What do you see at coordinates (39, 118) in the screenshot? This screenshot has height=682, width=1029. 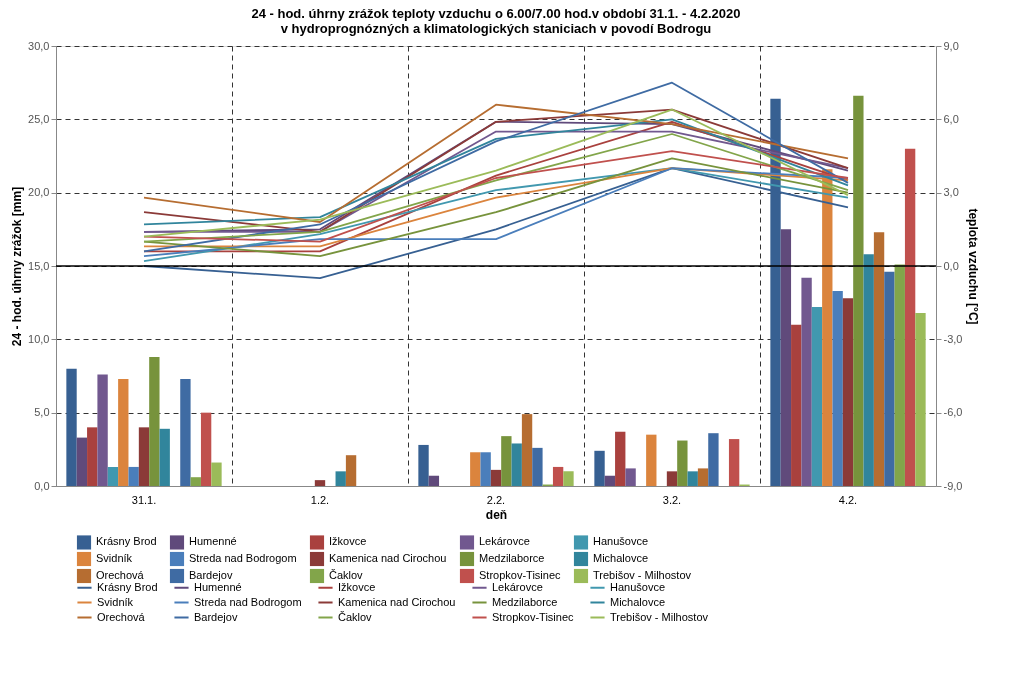 I see `y-tick-label: 25,0` at bounding box center [39, 118].